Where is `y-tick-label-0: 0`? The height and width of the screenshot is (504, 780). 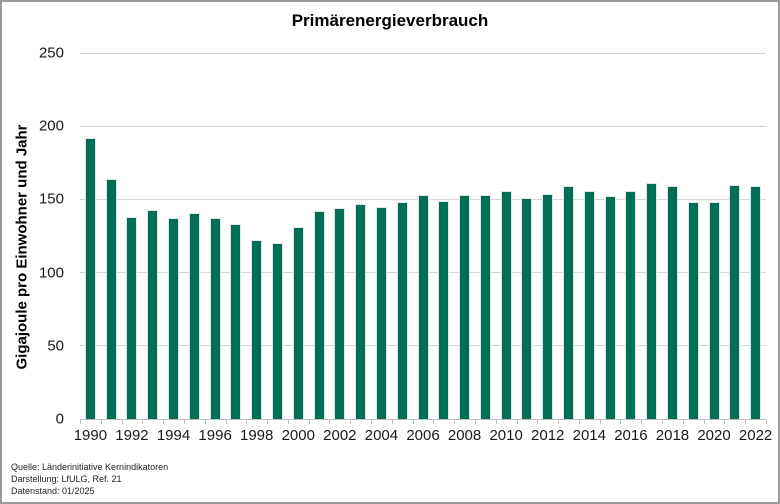 y-tick-label-0: 0 is located at coordinates (59, 419).